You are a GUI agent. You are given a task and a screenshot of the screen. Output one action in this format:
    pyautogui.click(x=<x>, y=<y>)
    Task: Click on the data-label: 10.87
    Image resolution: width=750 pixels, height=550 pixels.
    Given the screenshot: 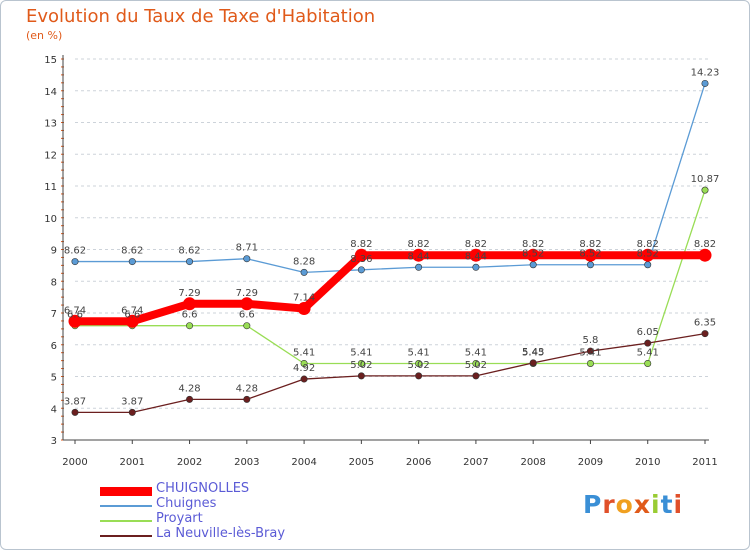 What is the action you would take?
    pyautogui.click(x=705, y=179)
    